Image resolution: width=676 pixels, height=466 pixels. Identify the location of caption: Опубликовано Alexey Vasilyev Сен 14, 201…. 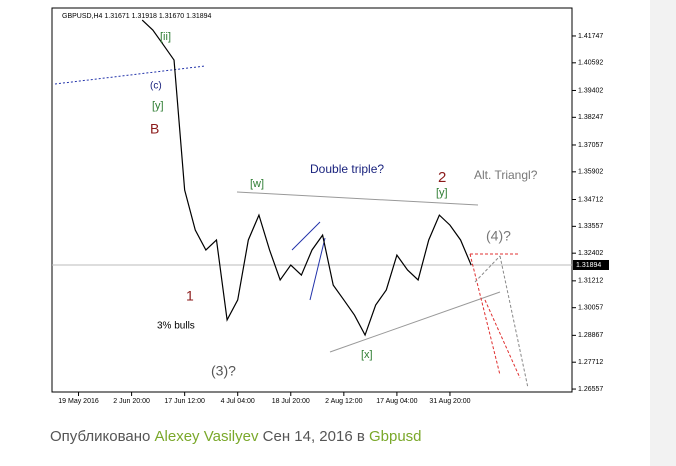
(236, 436).